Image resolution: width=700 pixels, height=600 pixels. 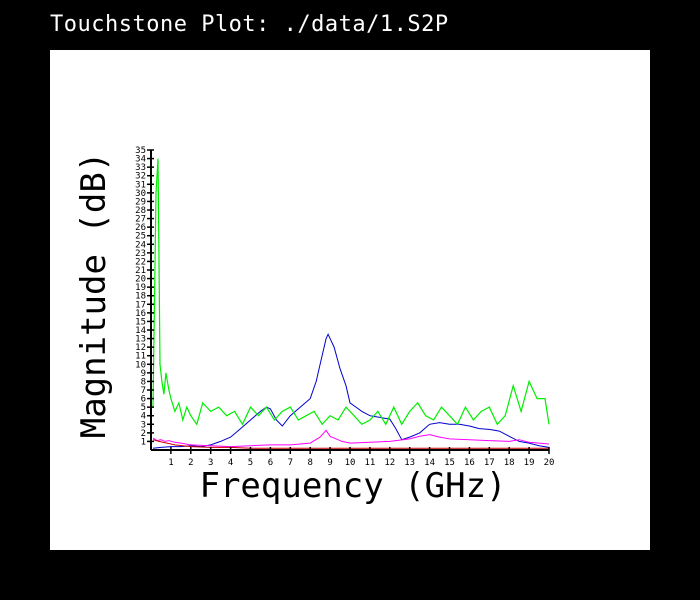 What do you see at coordinates (389, 463) in the screenshot?
I see `x-tick-label: 12` at bounding box center [389, 463].